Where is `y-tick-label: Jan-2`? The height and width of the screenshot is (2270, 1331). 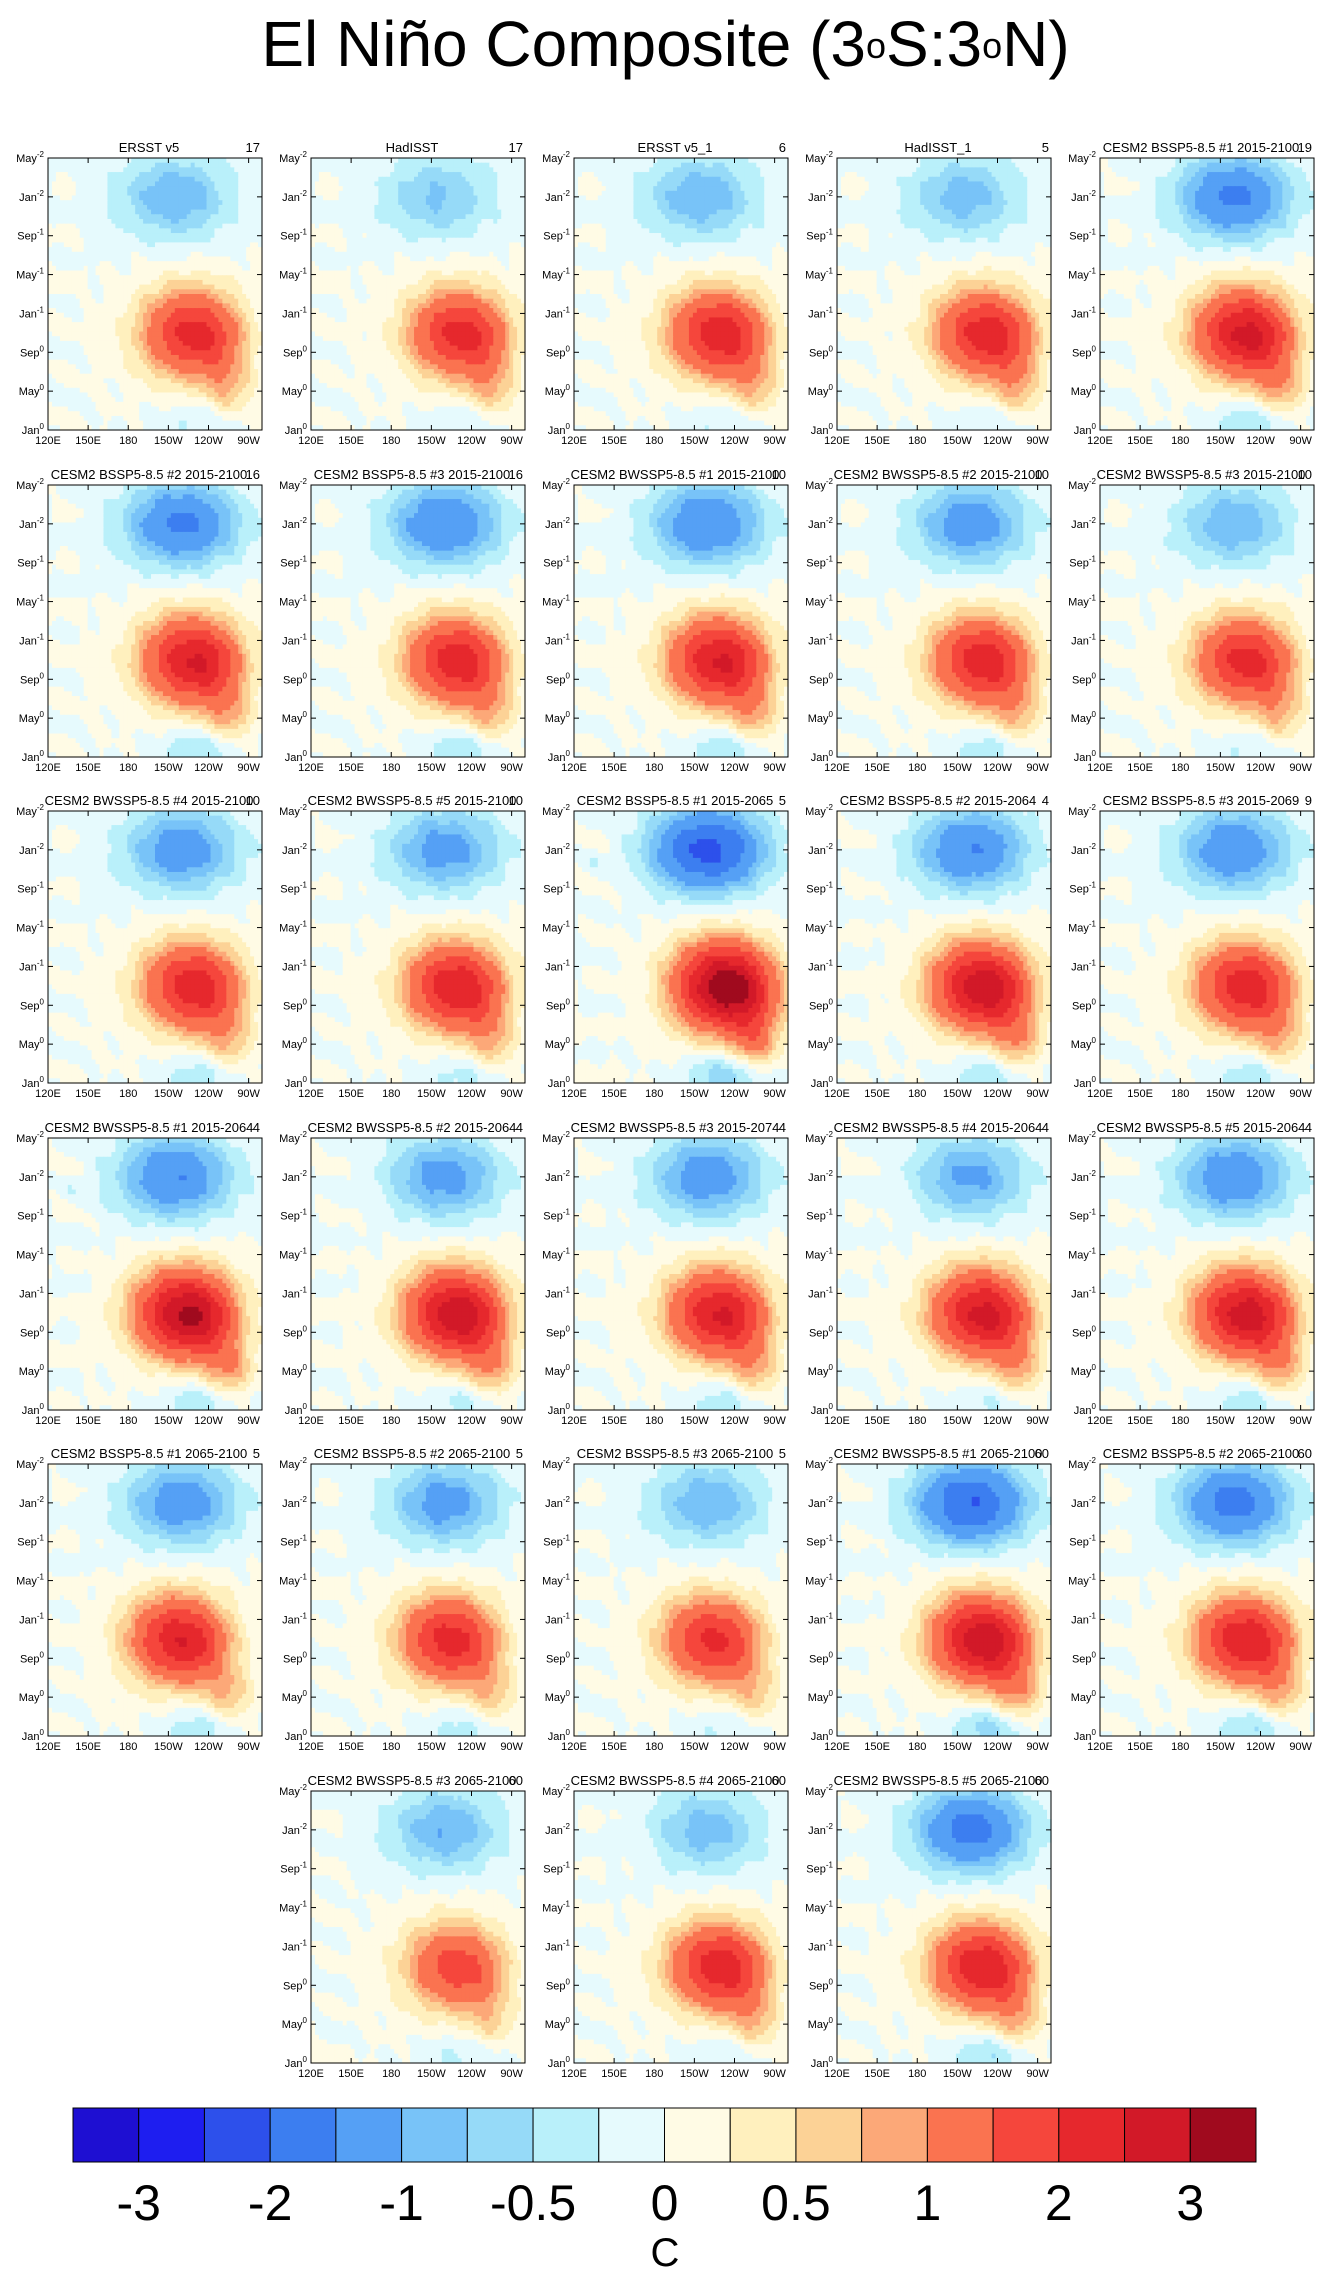 y-tick-label: Jan-2 is located at coordinates (31, 196).